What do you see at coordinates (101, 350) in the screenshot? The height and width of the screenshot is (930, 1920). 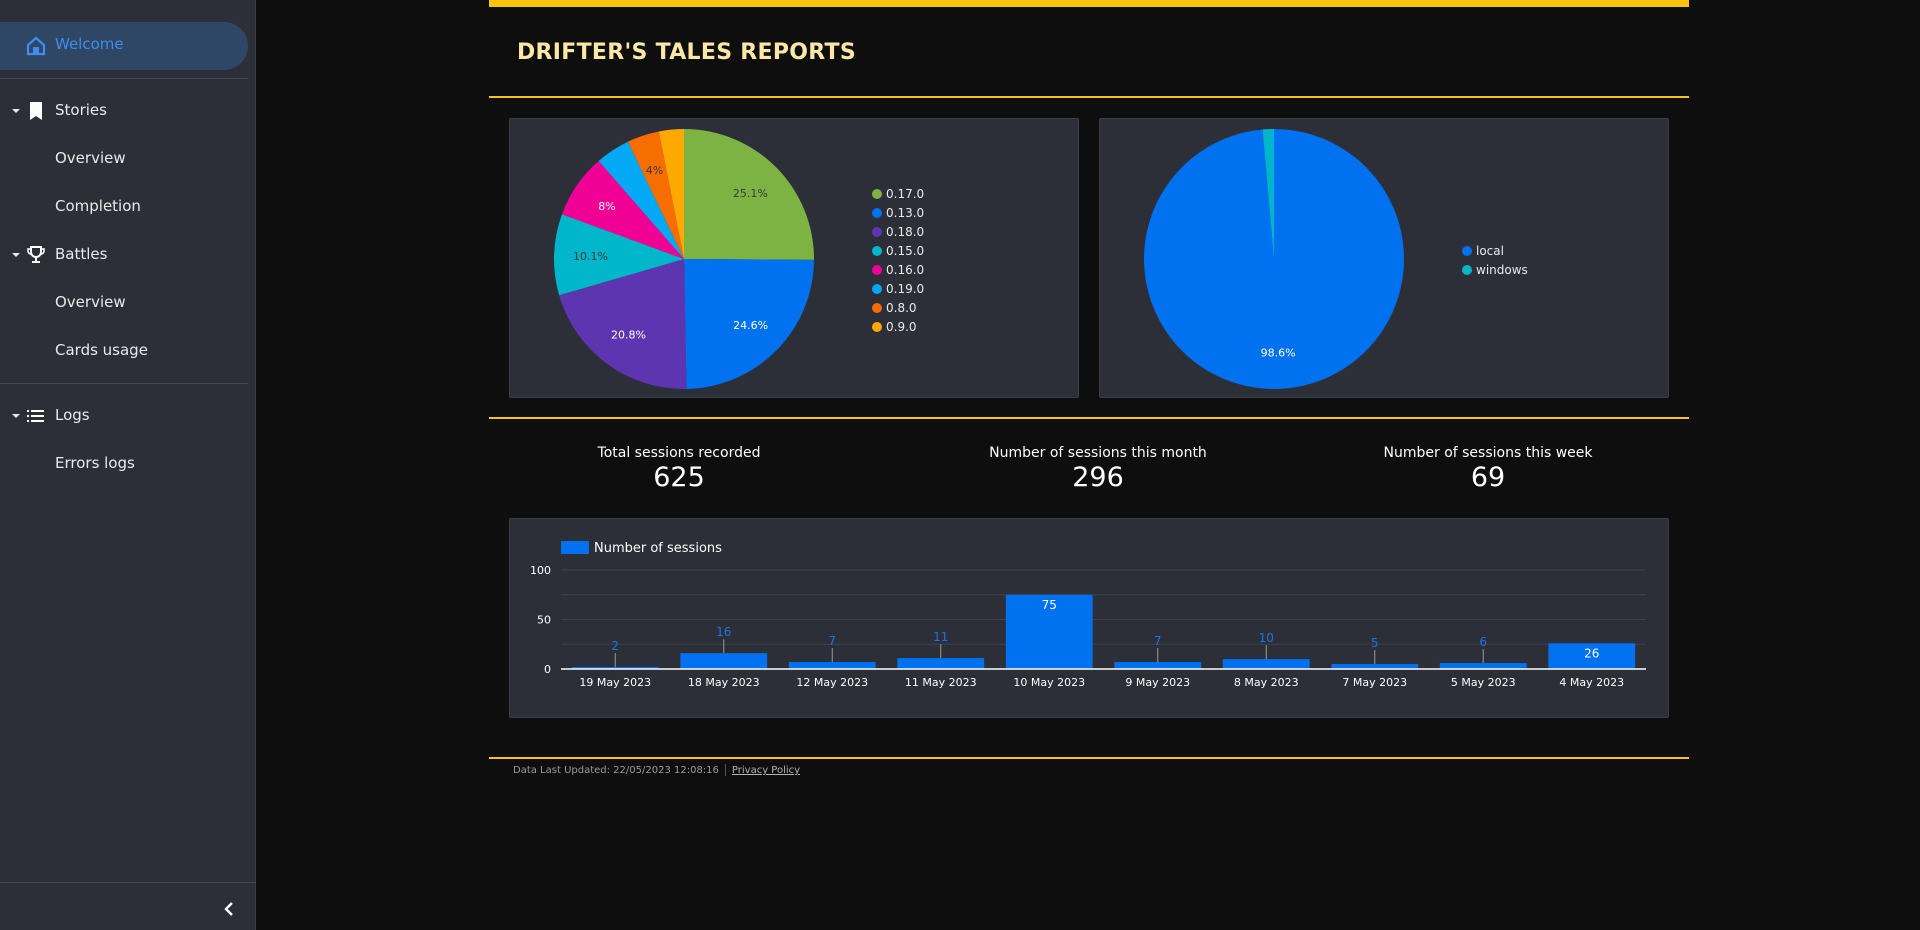 I see `sidebar-item-label: Cards usage` at bounding box center [101, 350].